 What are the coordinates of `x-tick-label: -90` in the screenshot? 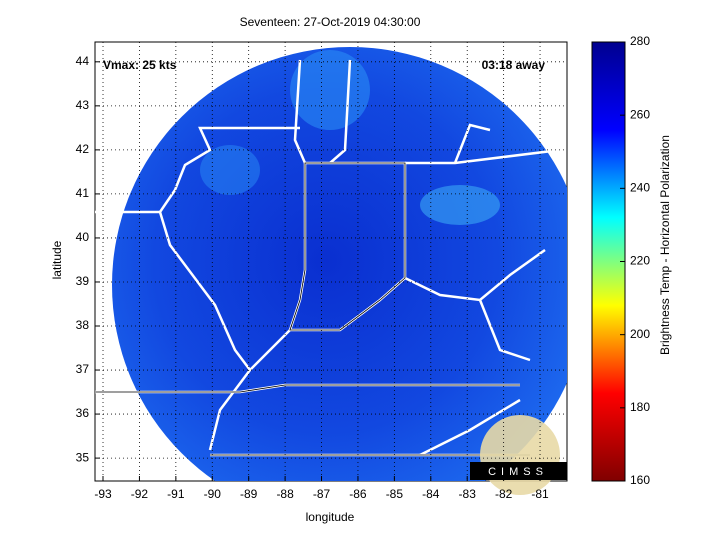 It's located at (213, 494).